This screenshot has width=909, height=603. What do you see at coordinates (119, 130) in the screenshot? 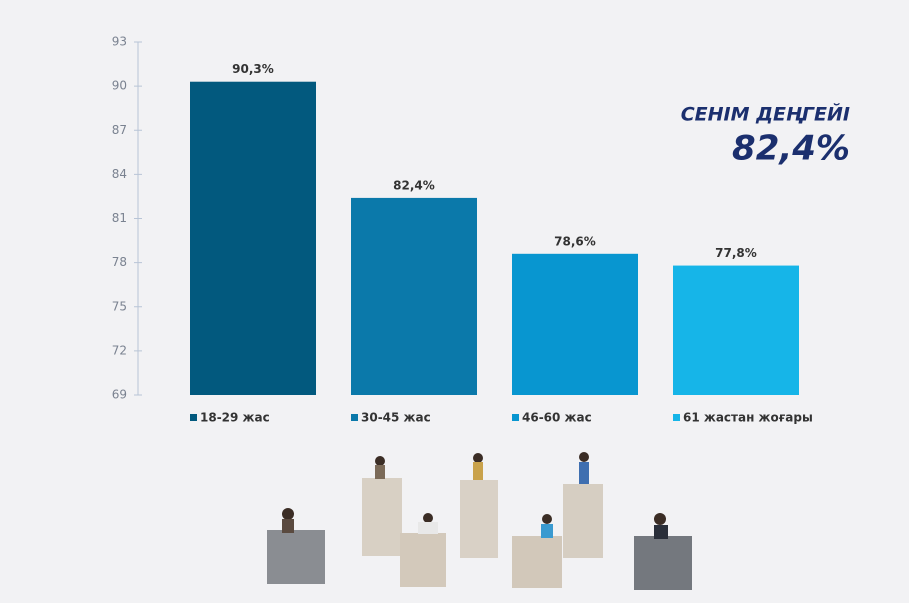
I see `y-tick-label: 87` at bounding box center [119, 130].